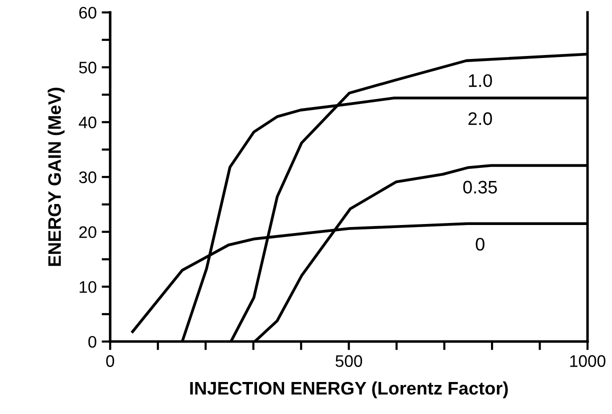 Image resolution: width=612 pixels, height=414 pixels. What do you see at coordinates (87, 232) in the screenshot?
I see `y-tick-label: 20` at bounding box center [87, 232].